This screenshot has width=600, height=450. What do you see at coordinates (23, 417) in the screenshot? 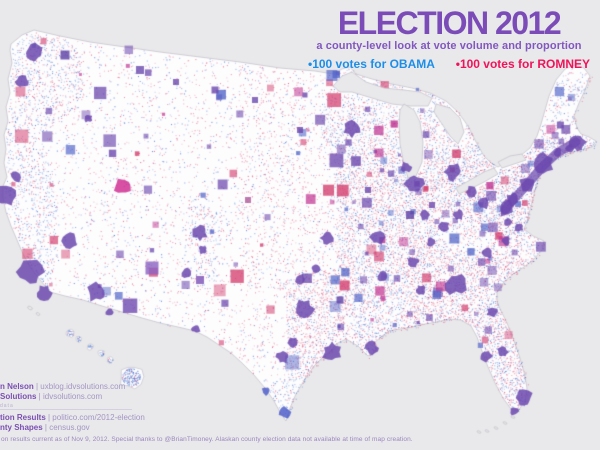
I see `credit-results-name: tion Results` at bounding box center [23, 417].